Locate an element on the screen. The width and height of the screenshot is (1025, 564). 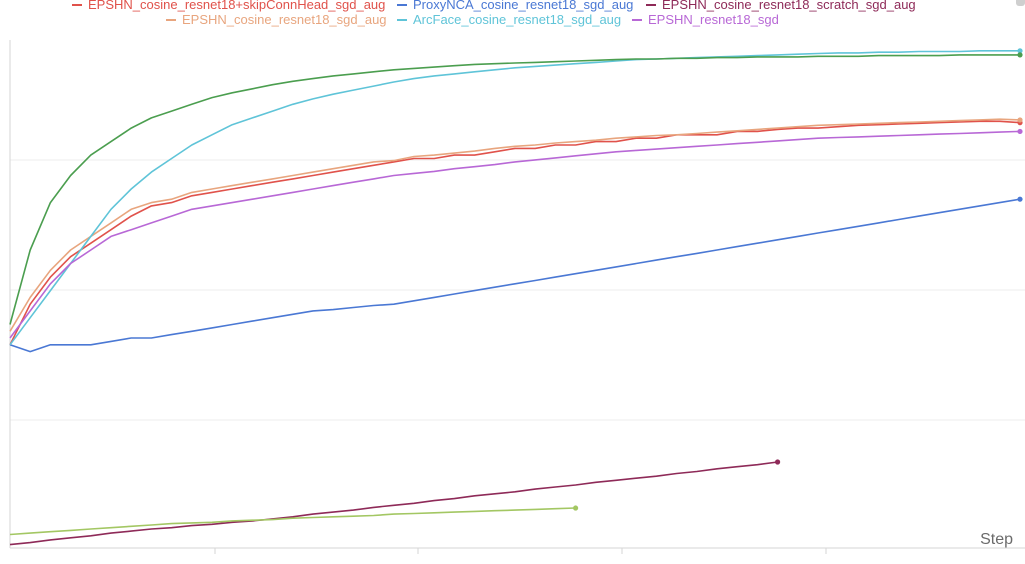
legend-label-5: EPSHN_resnet18_sgd is located at coordinates (713, 19).